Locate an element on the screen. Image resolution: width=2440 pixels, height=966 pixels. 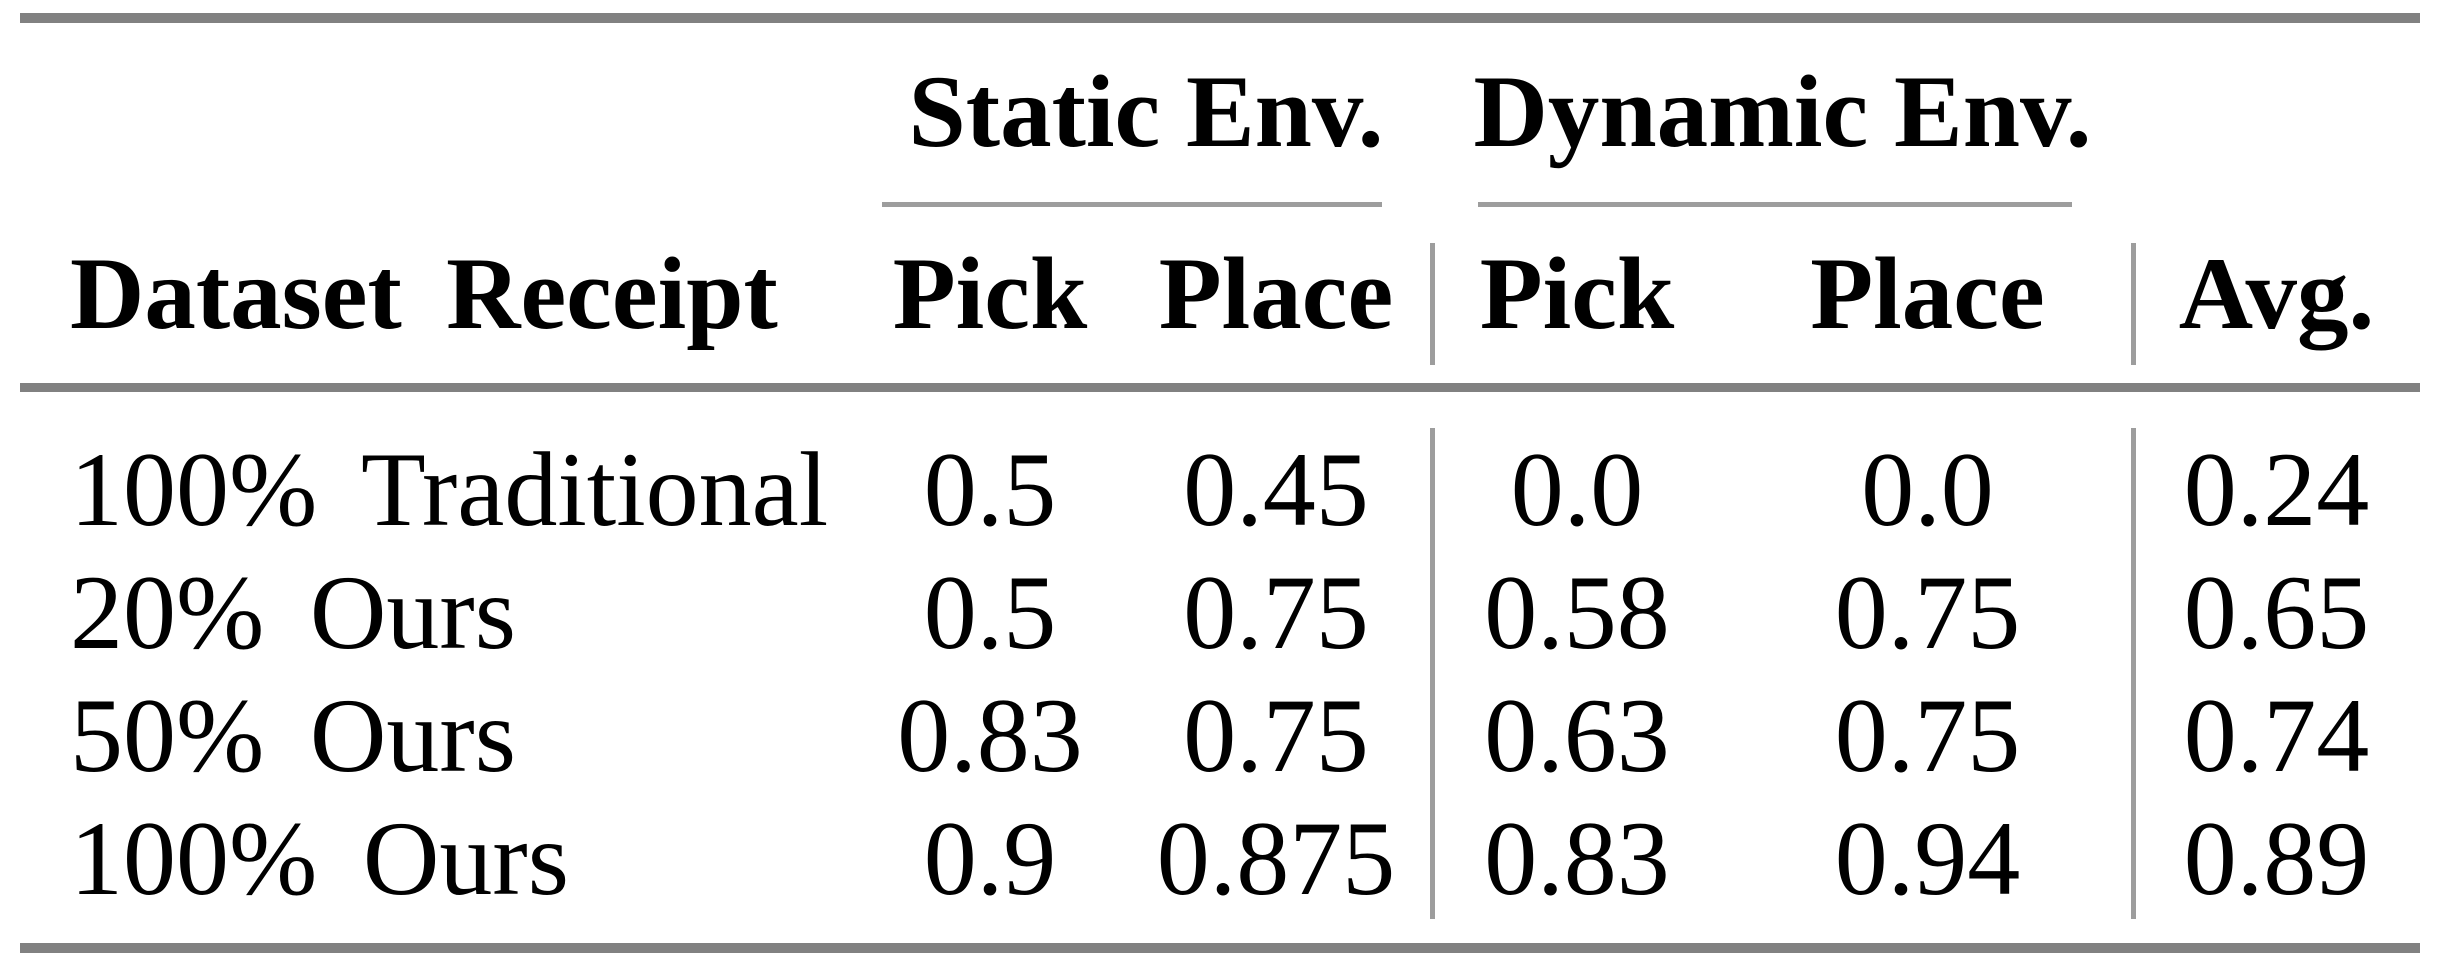
value-20-ours-avg: 0.65 is located at coordinates (2276, 612).